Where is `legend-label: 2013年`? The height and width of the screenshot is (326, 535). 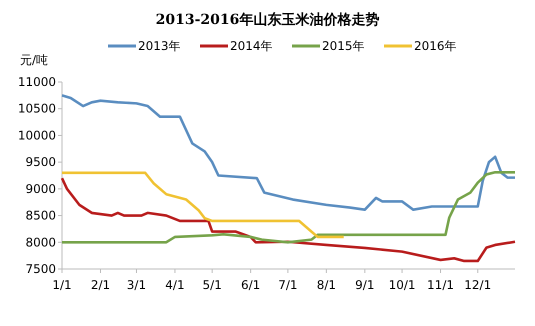
legend-label: 2013年 is located at coordinates (159, 46).